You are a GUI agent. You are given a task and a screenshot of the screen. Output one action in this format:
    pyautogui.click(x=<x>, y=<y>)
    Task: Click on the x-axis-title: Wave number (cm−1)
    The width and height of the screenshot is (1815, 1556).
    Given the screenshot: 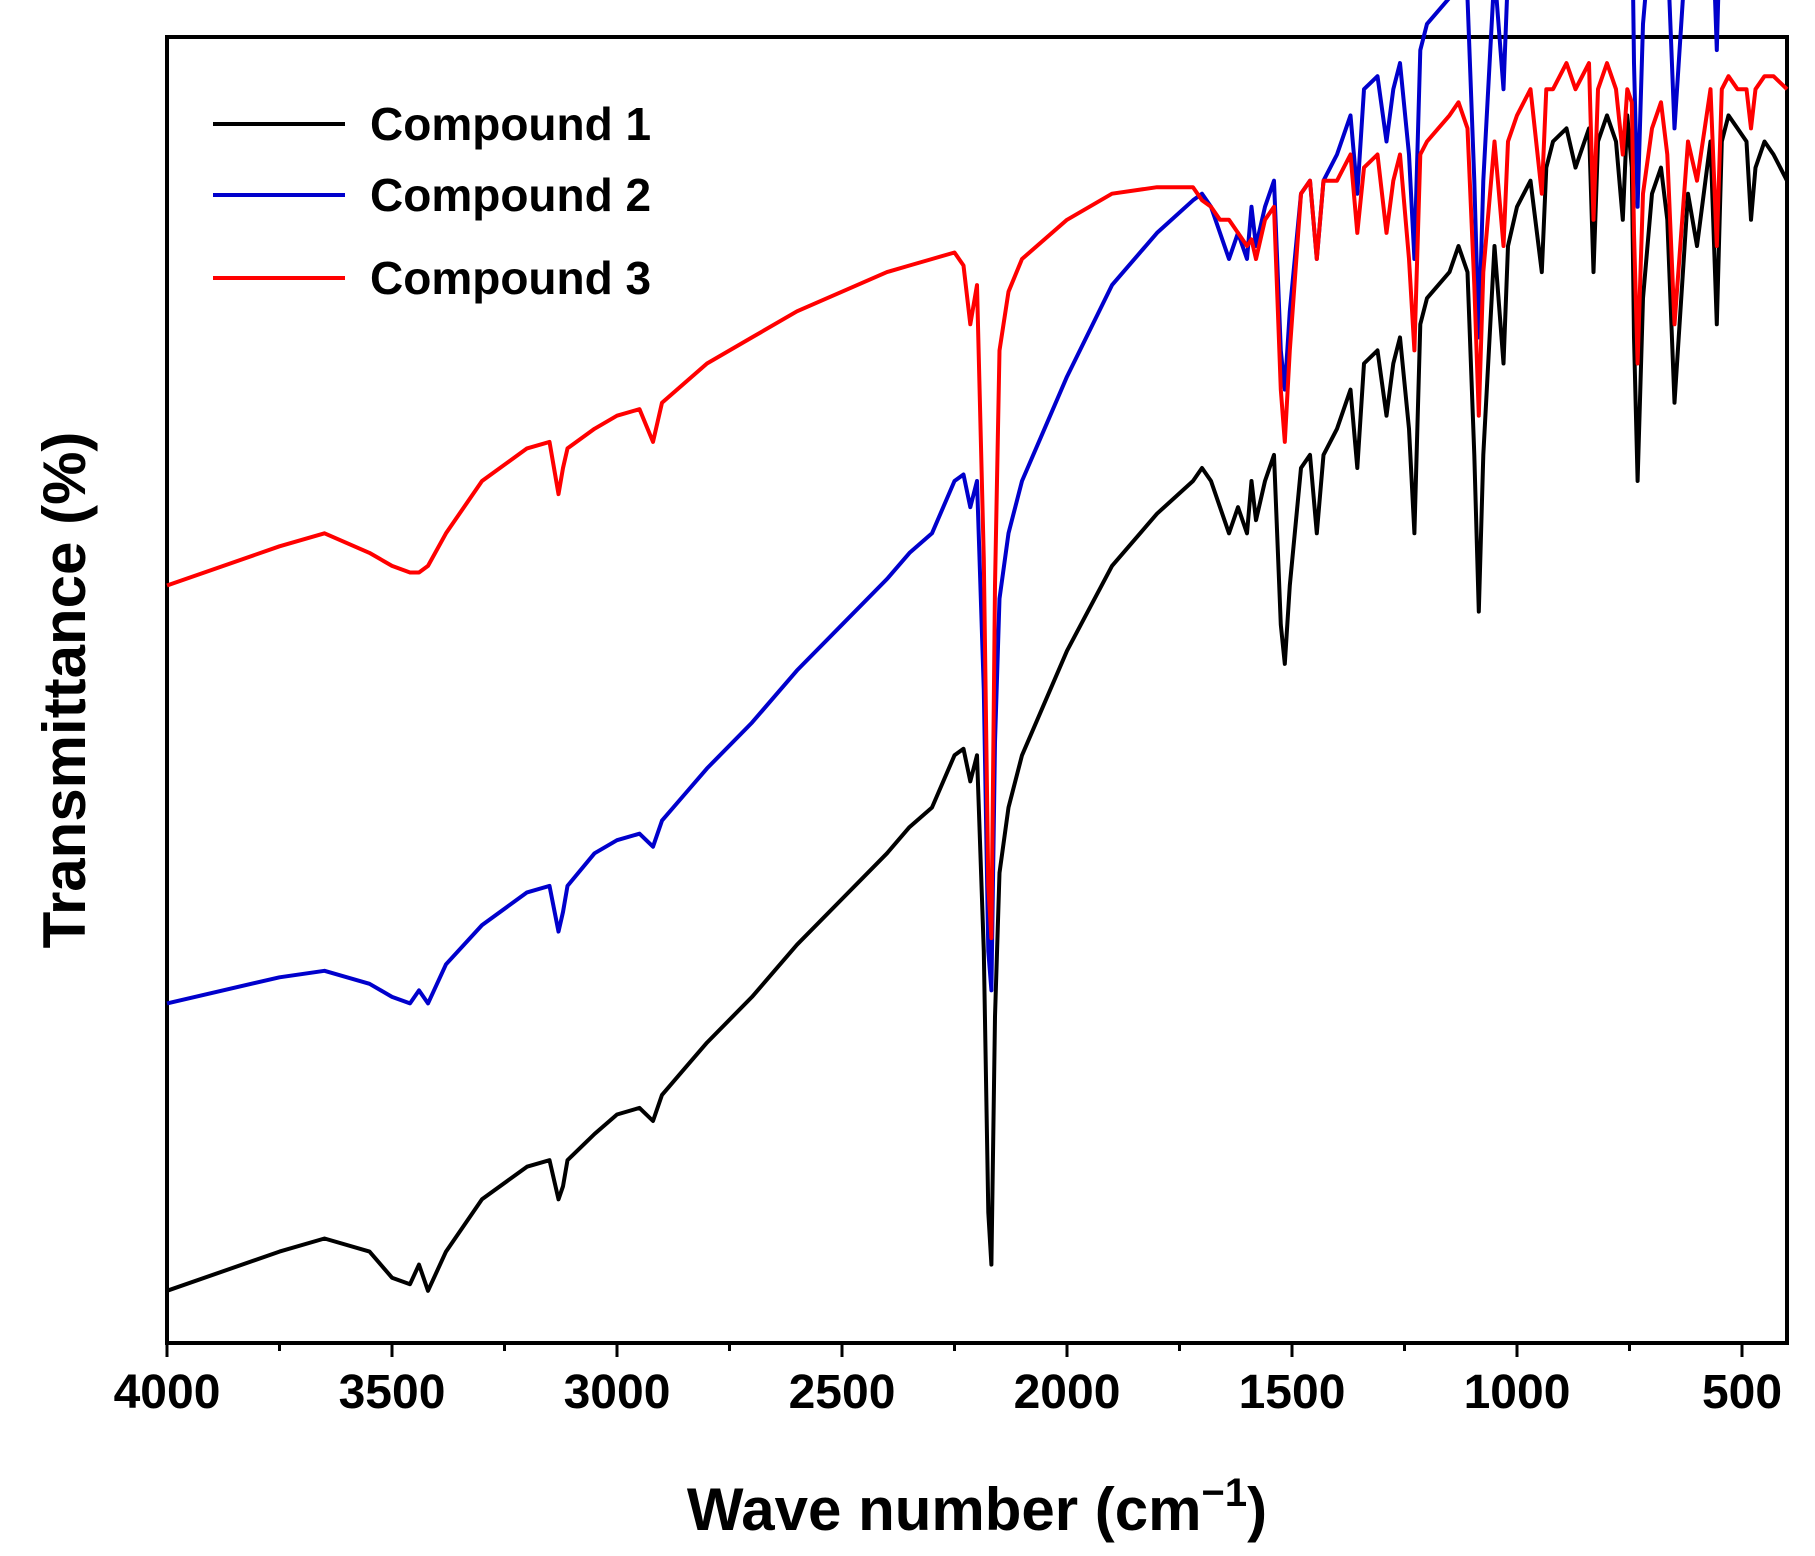 What is the action you would take?
    pyautogui.click(x=977, y=1507)
    